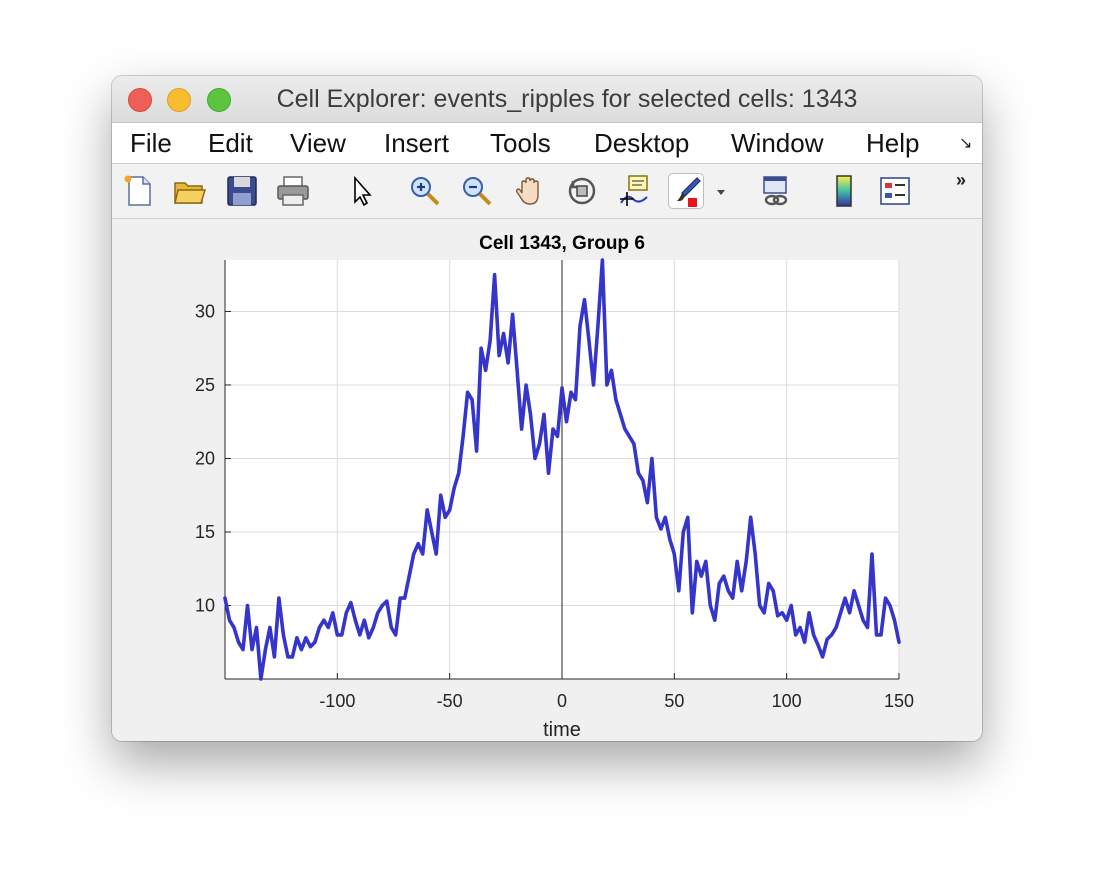 The height and width of the screenshot is (890, 1094). I want to click on y-tick-label: 25, so click(205, 385).